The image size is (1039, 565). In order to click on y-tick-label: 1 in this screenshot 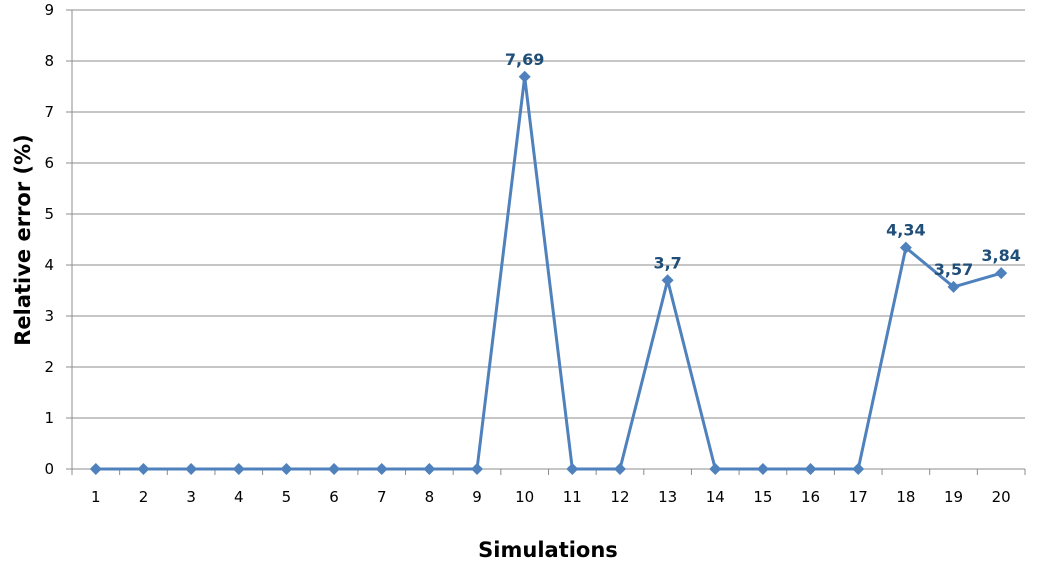, I will do `click(49, 418)`.